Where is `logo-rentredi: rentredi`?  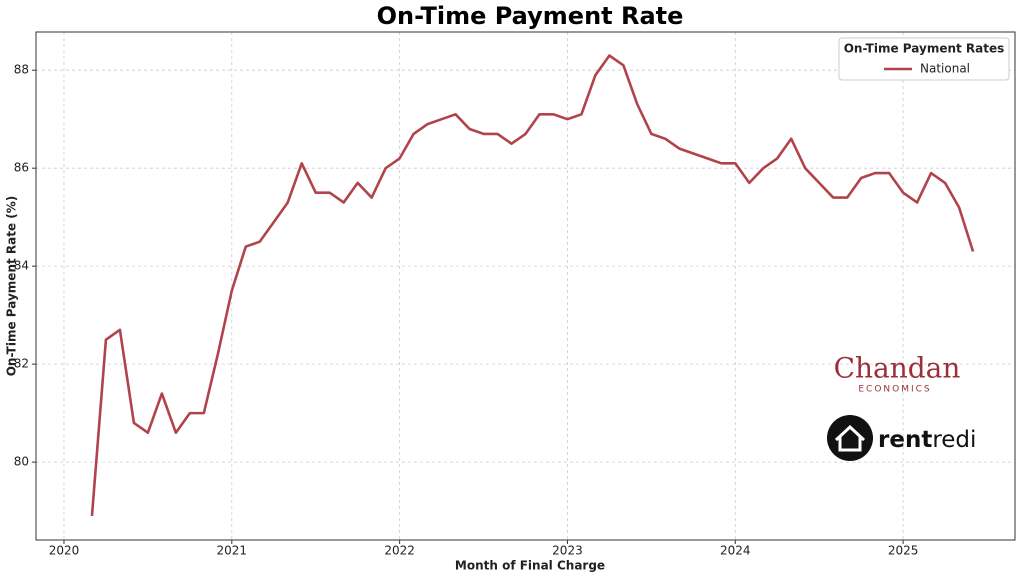
logo-rentredi: rentredi is located at coordinates (901, 438).